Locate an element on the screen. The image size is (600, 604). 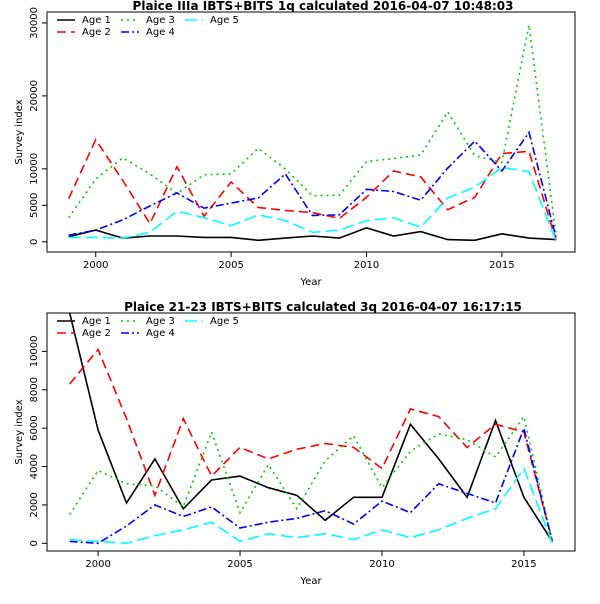
y-tick-label: 30000 is located at coordinates (34, 23).